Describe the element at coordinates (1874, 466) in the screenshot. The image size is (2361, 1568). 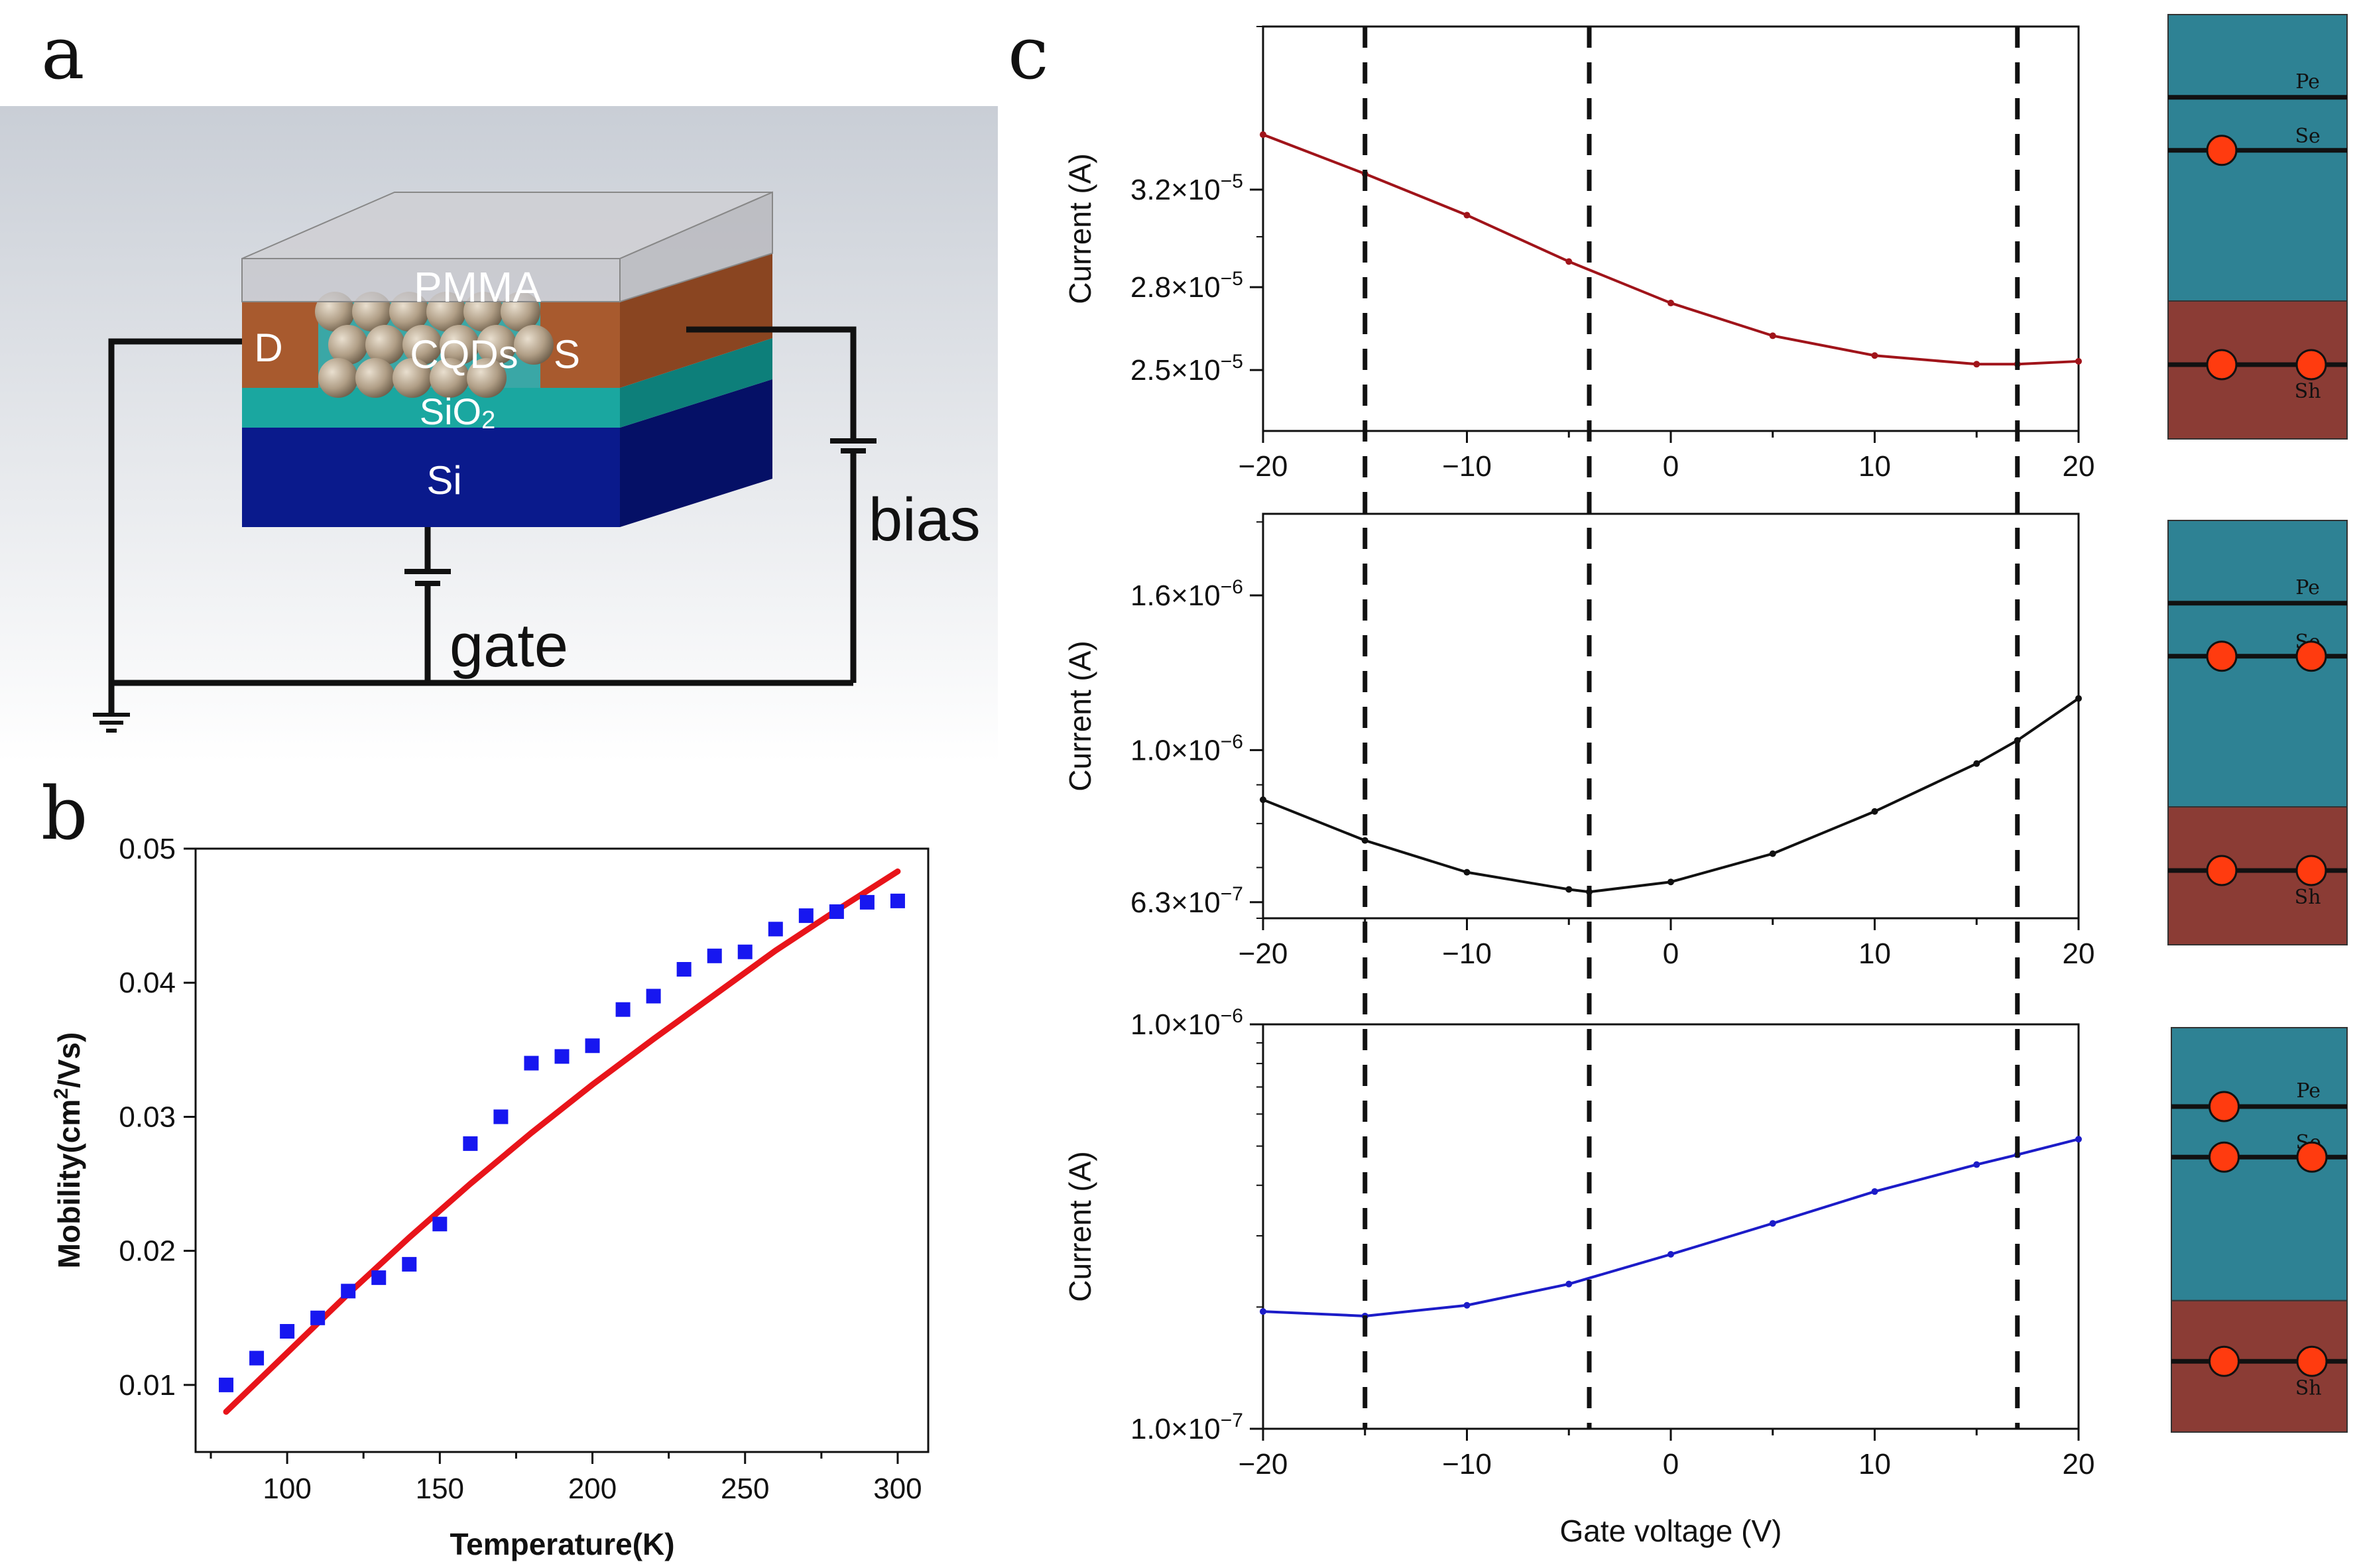
I see `c1-xtick-label-3: 10` at that location.